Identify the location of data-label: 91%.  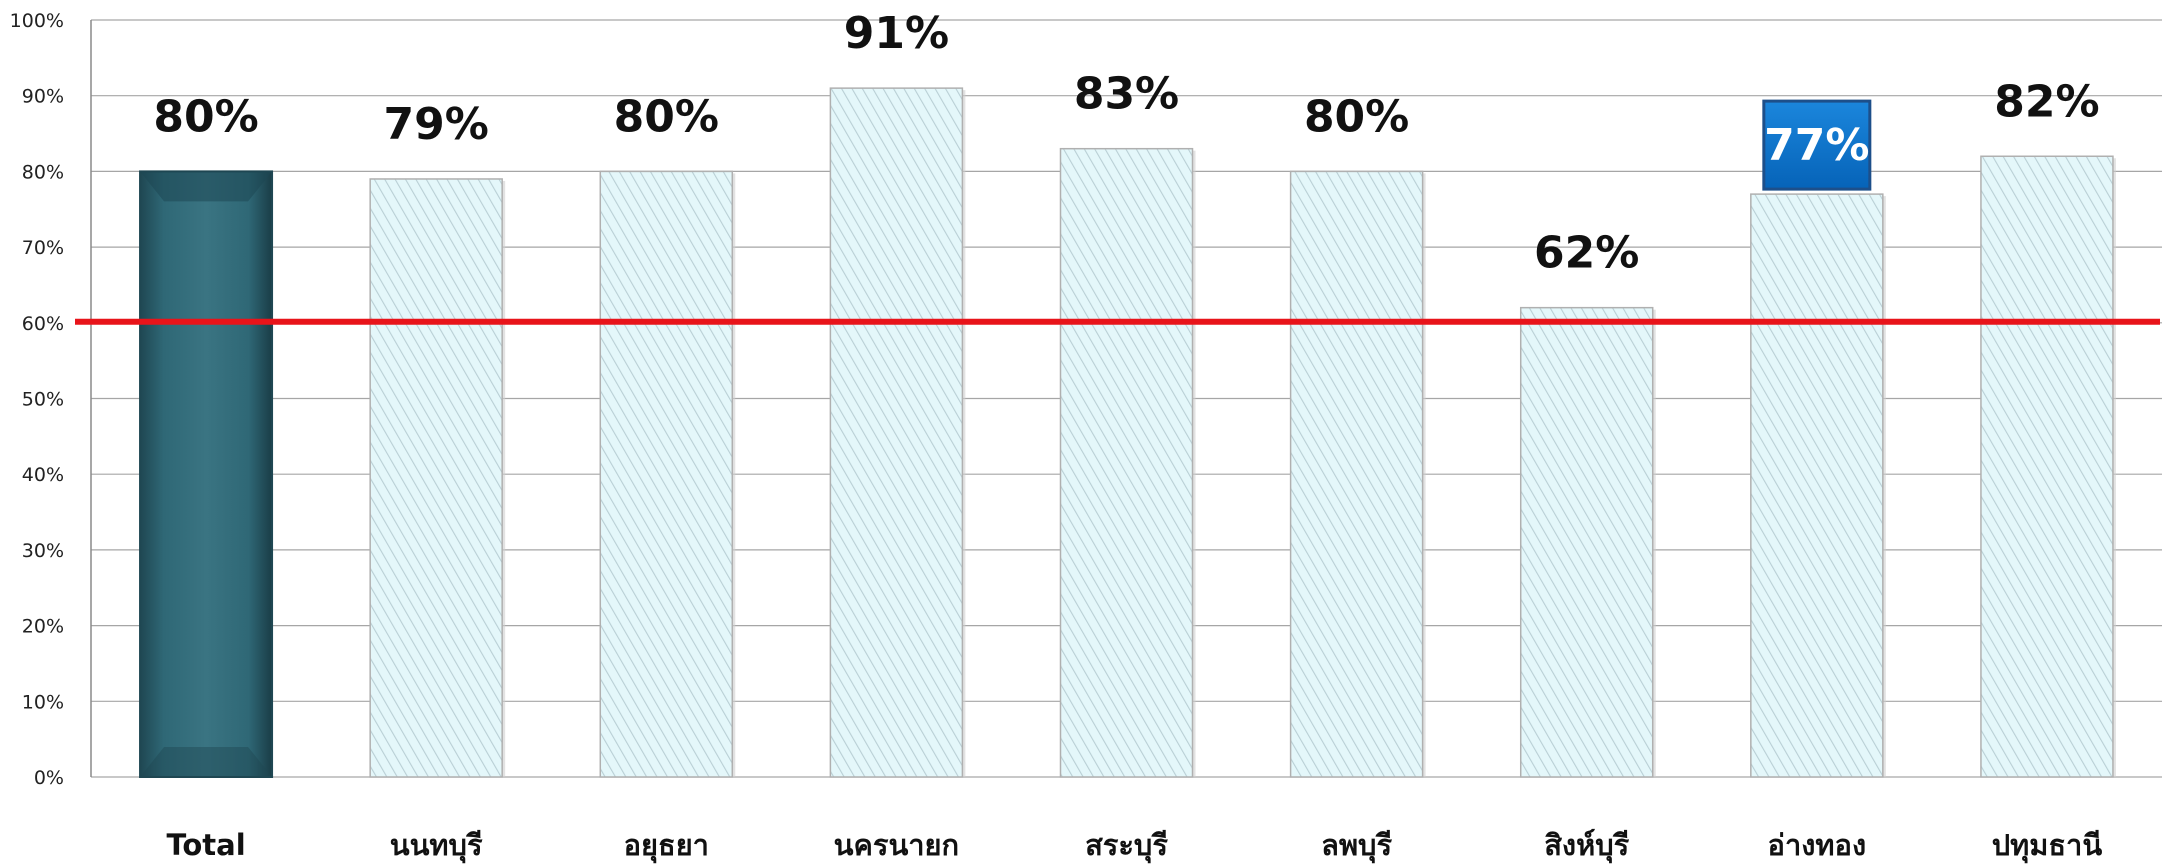
(896, 33).